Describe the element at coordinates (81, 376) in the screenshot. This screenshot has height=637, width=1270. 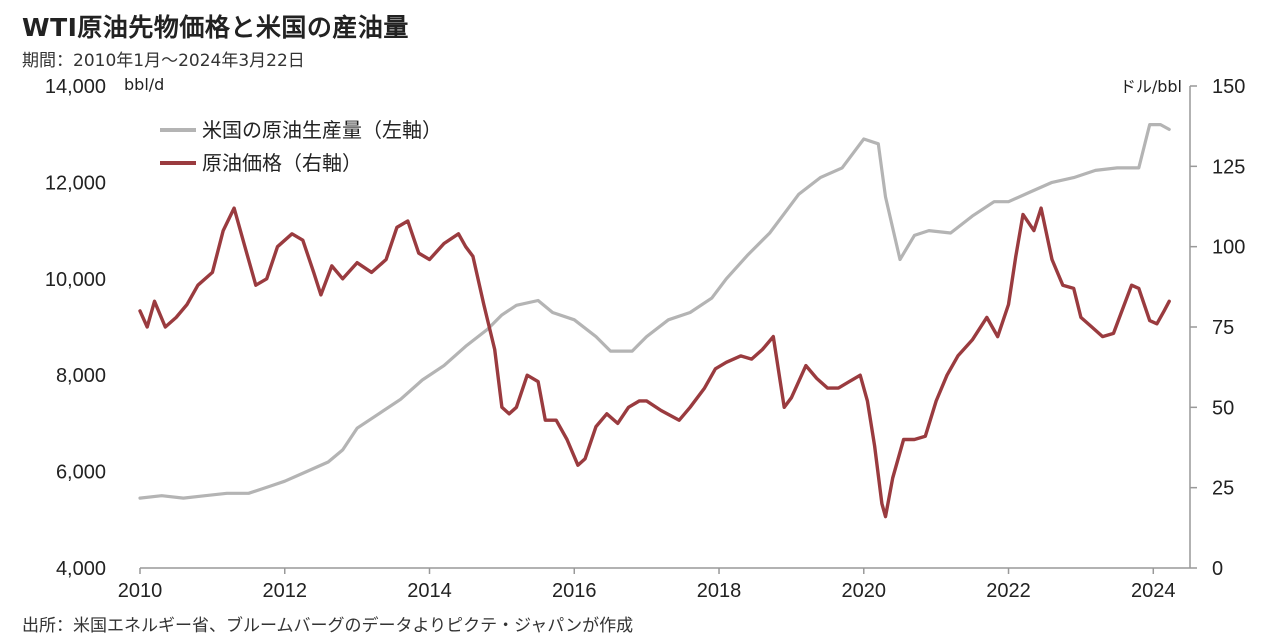
I see `left-tick-label: 8,000` at that location.